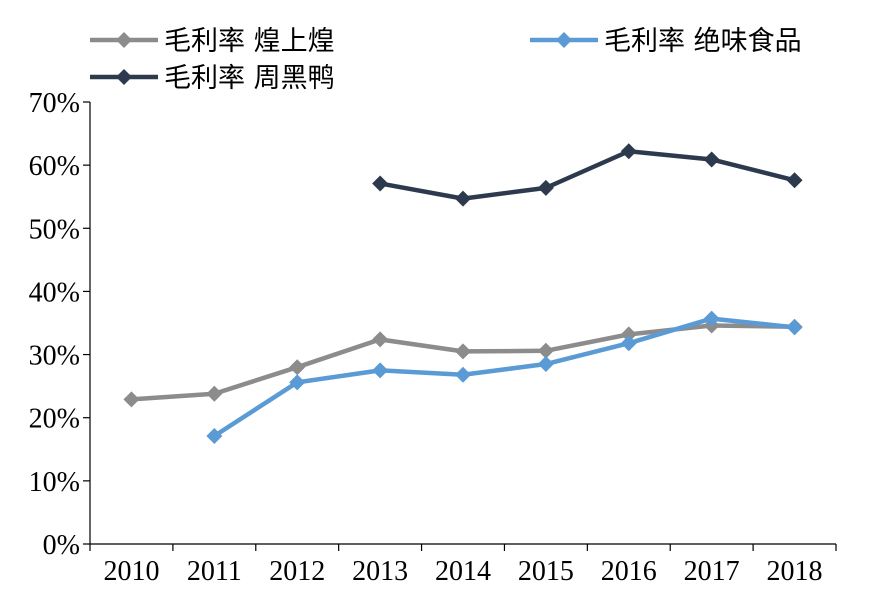  I want to click on y-ticks: 0% 10% 20% 30% 40% 50% 60% 70%, so click(59, 324).